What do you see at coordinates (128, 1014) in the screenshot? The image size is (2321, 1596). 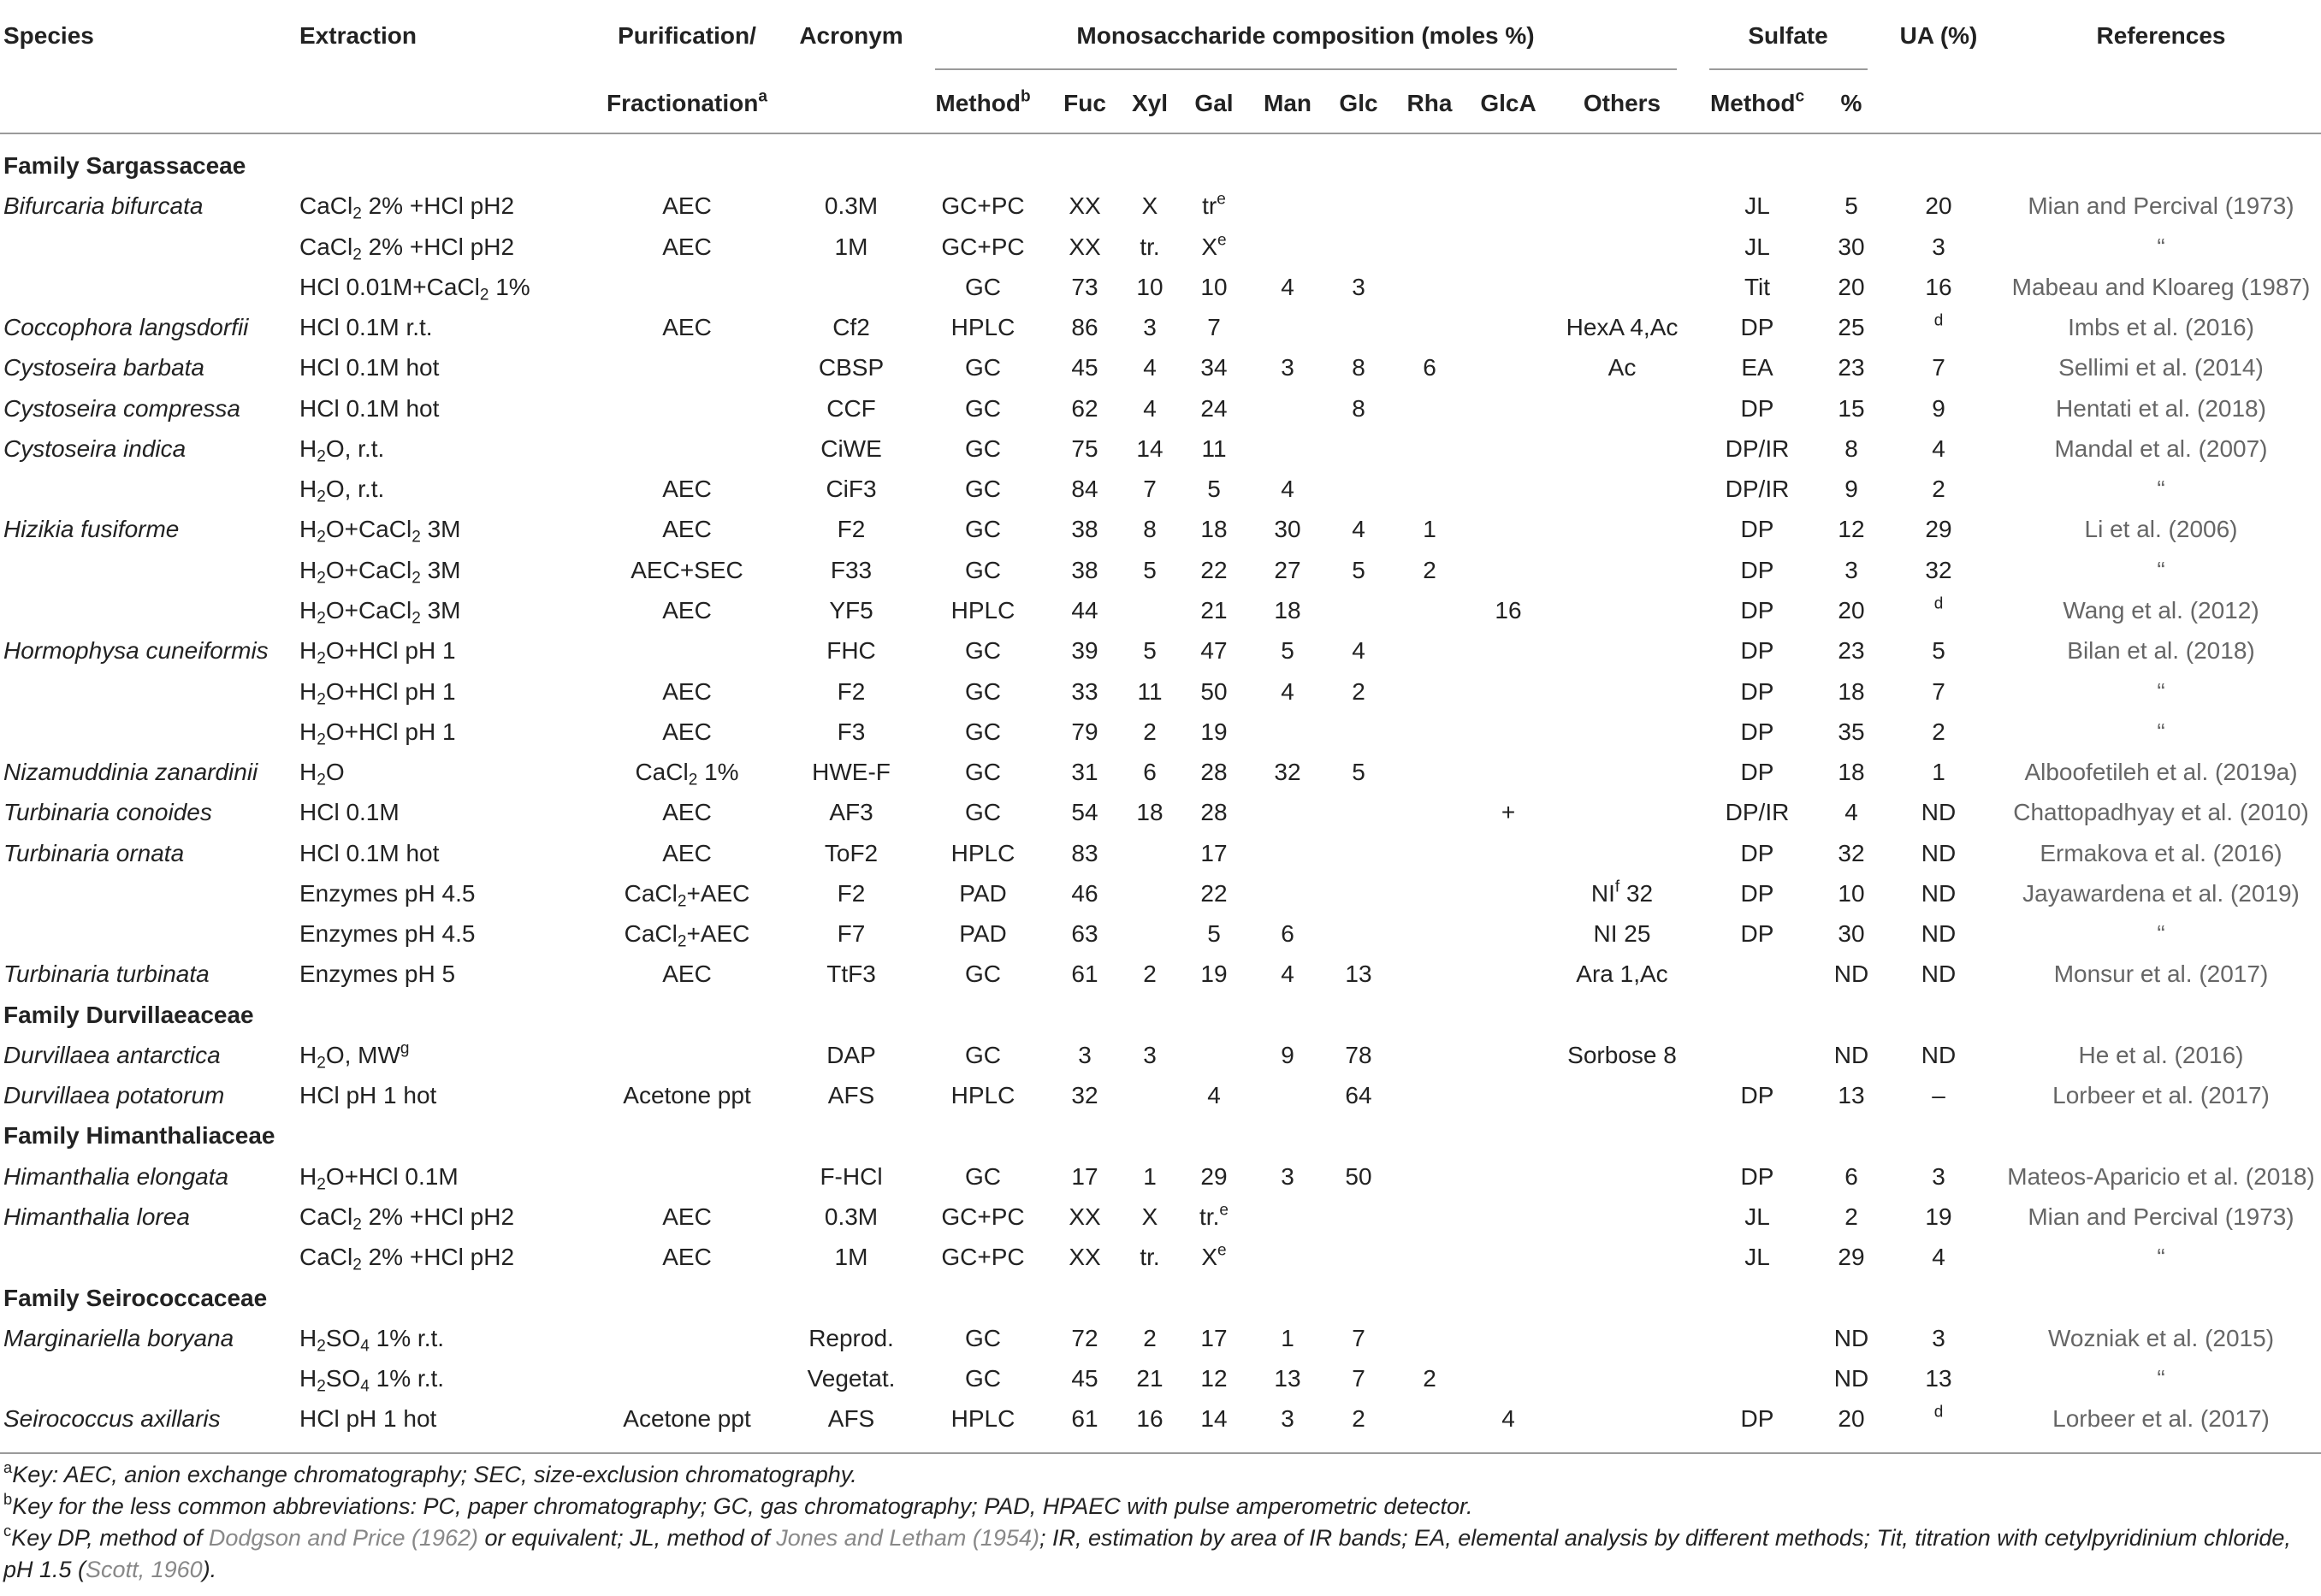 I see `family-heading: Family Durvillaeaceae` at bounding box center [128, 1014].